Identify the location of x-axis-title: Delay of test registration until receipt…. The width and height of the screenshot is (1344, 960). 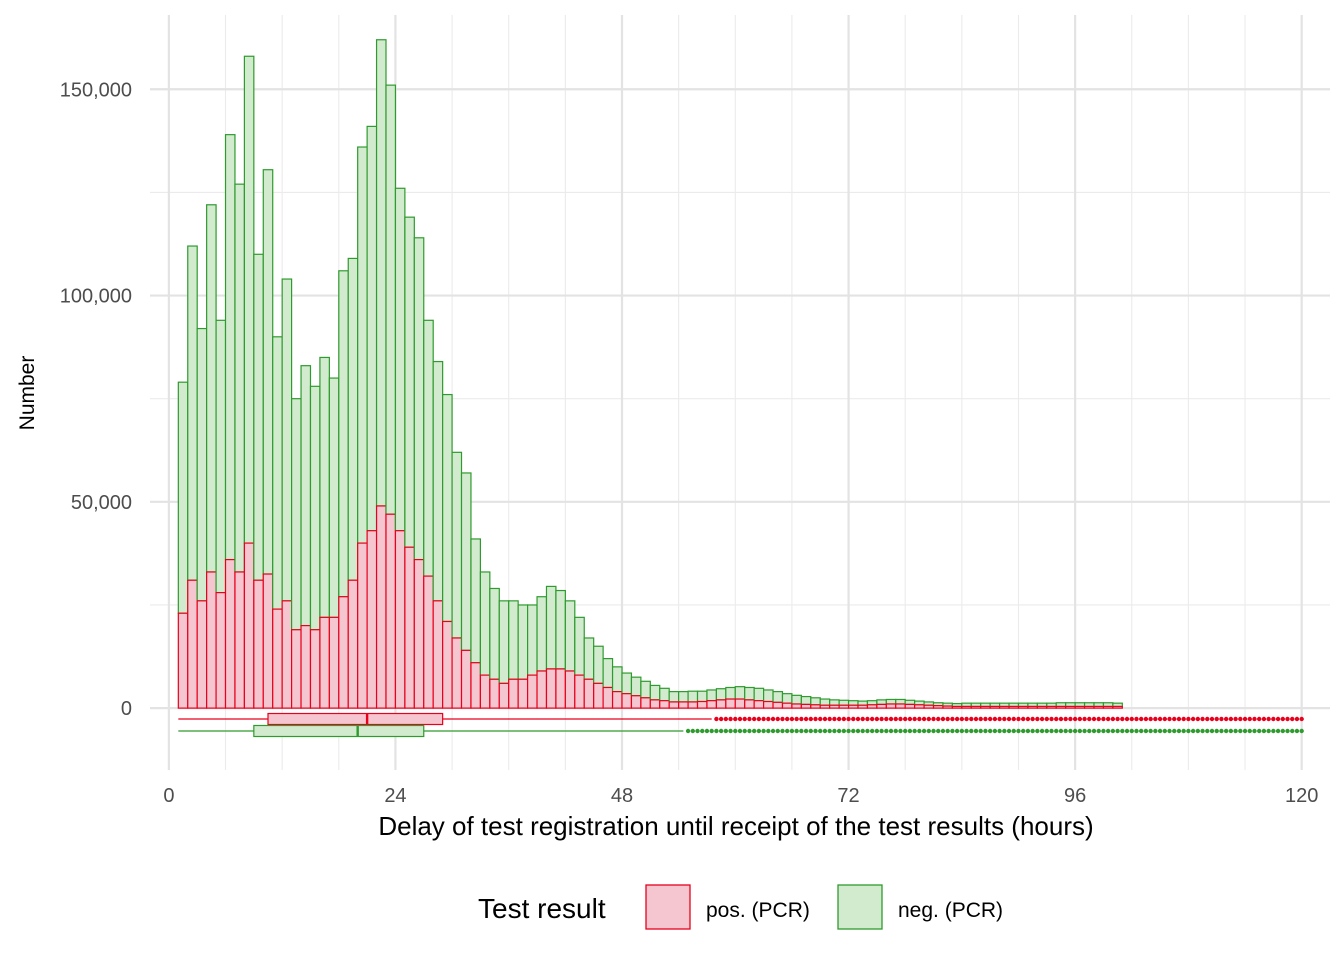
(735, 826).